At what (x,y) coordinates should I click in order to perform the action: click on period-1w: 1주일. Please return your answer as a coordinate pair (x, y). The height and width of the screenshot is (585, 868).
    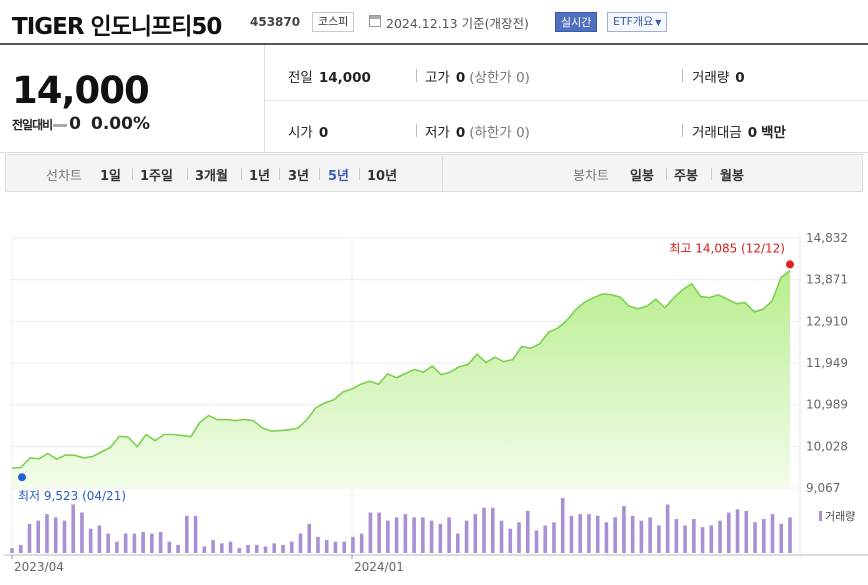
    Looking at the image, I should click on (156, 176).